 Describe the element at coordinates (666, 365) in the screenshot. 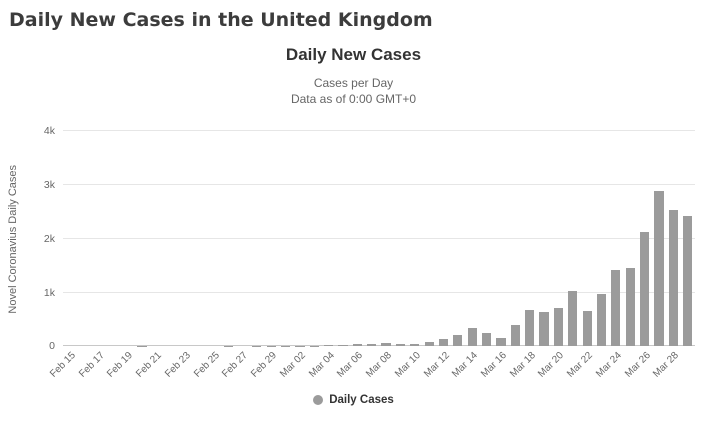

I see `x-tick-label: Mar 28` at that location.